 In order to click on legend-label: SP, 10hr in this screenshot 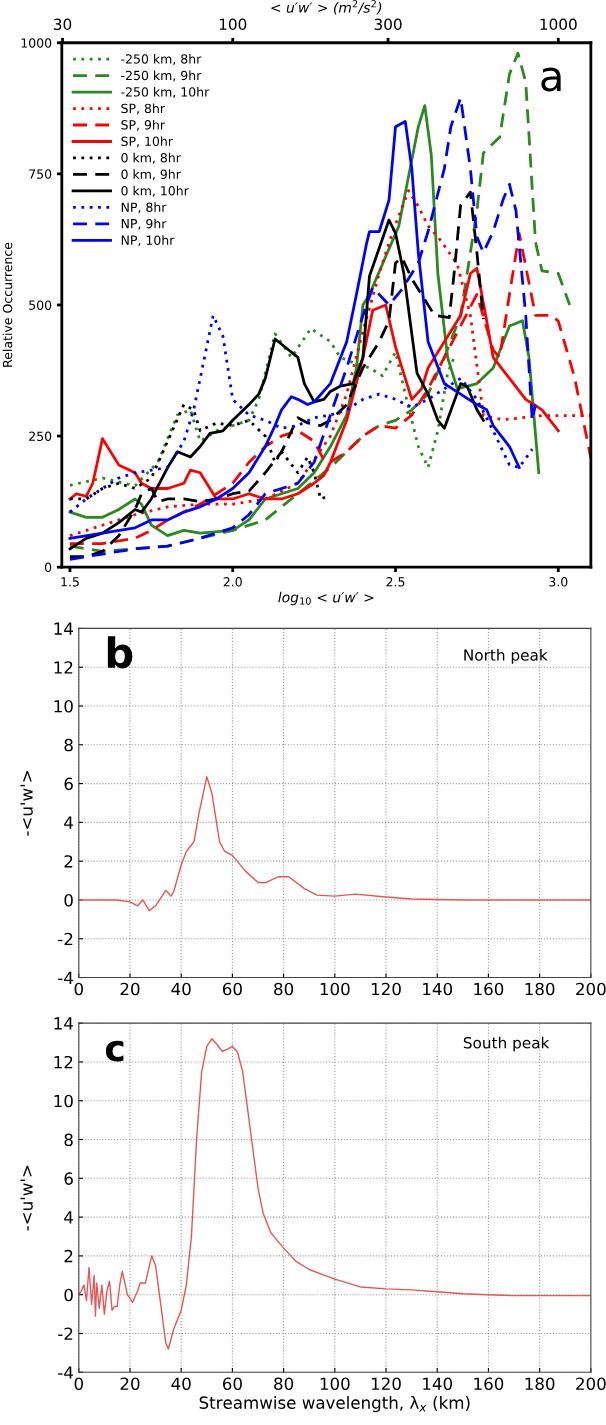, I will do `click(147, 142)`.